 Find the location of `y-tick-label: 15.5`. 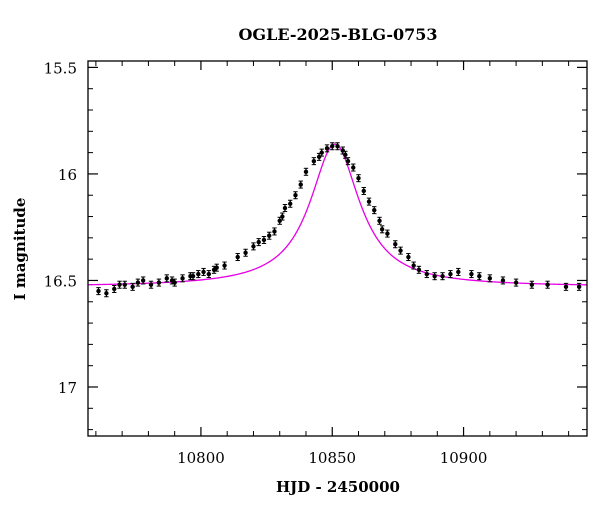

y-tick-label: 15.5 is located at coordinates (60, 68).